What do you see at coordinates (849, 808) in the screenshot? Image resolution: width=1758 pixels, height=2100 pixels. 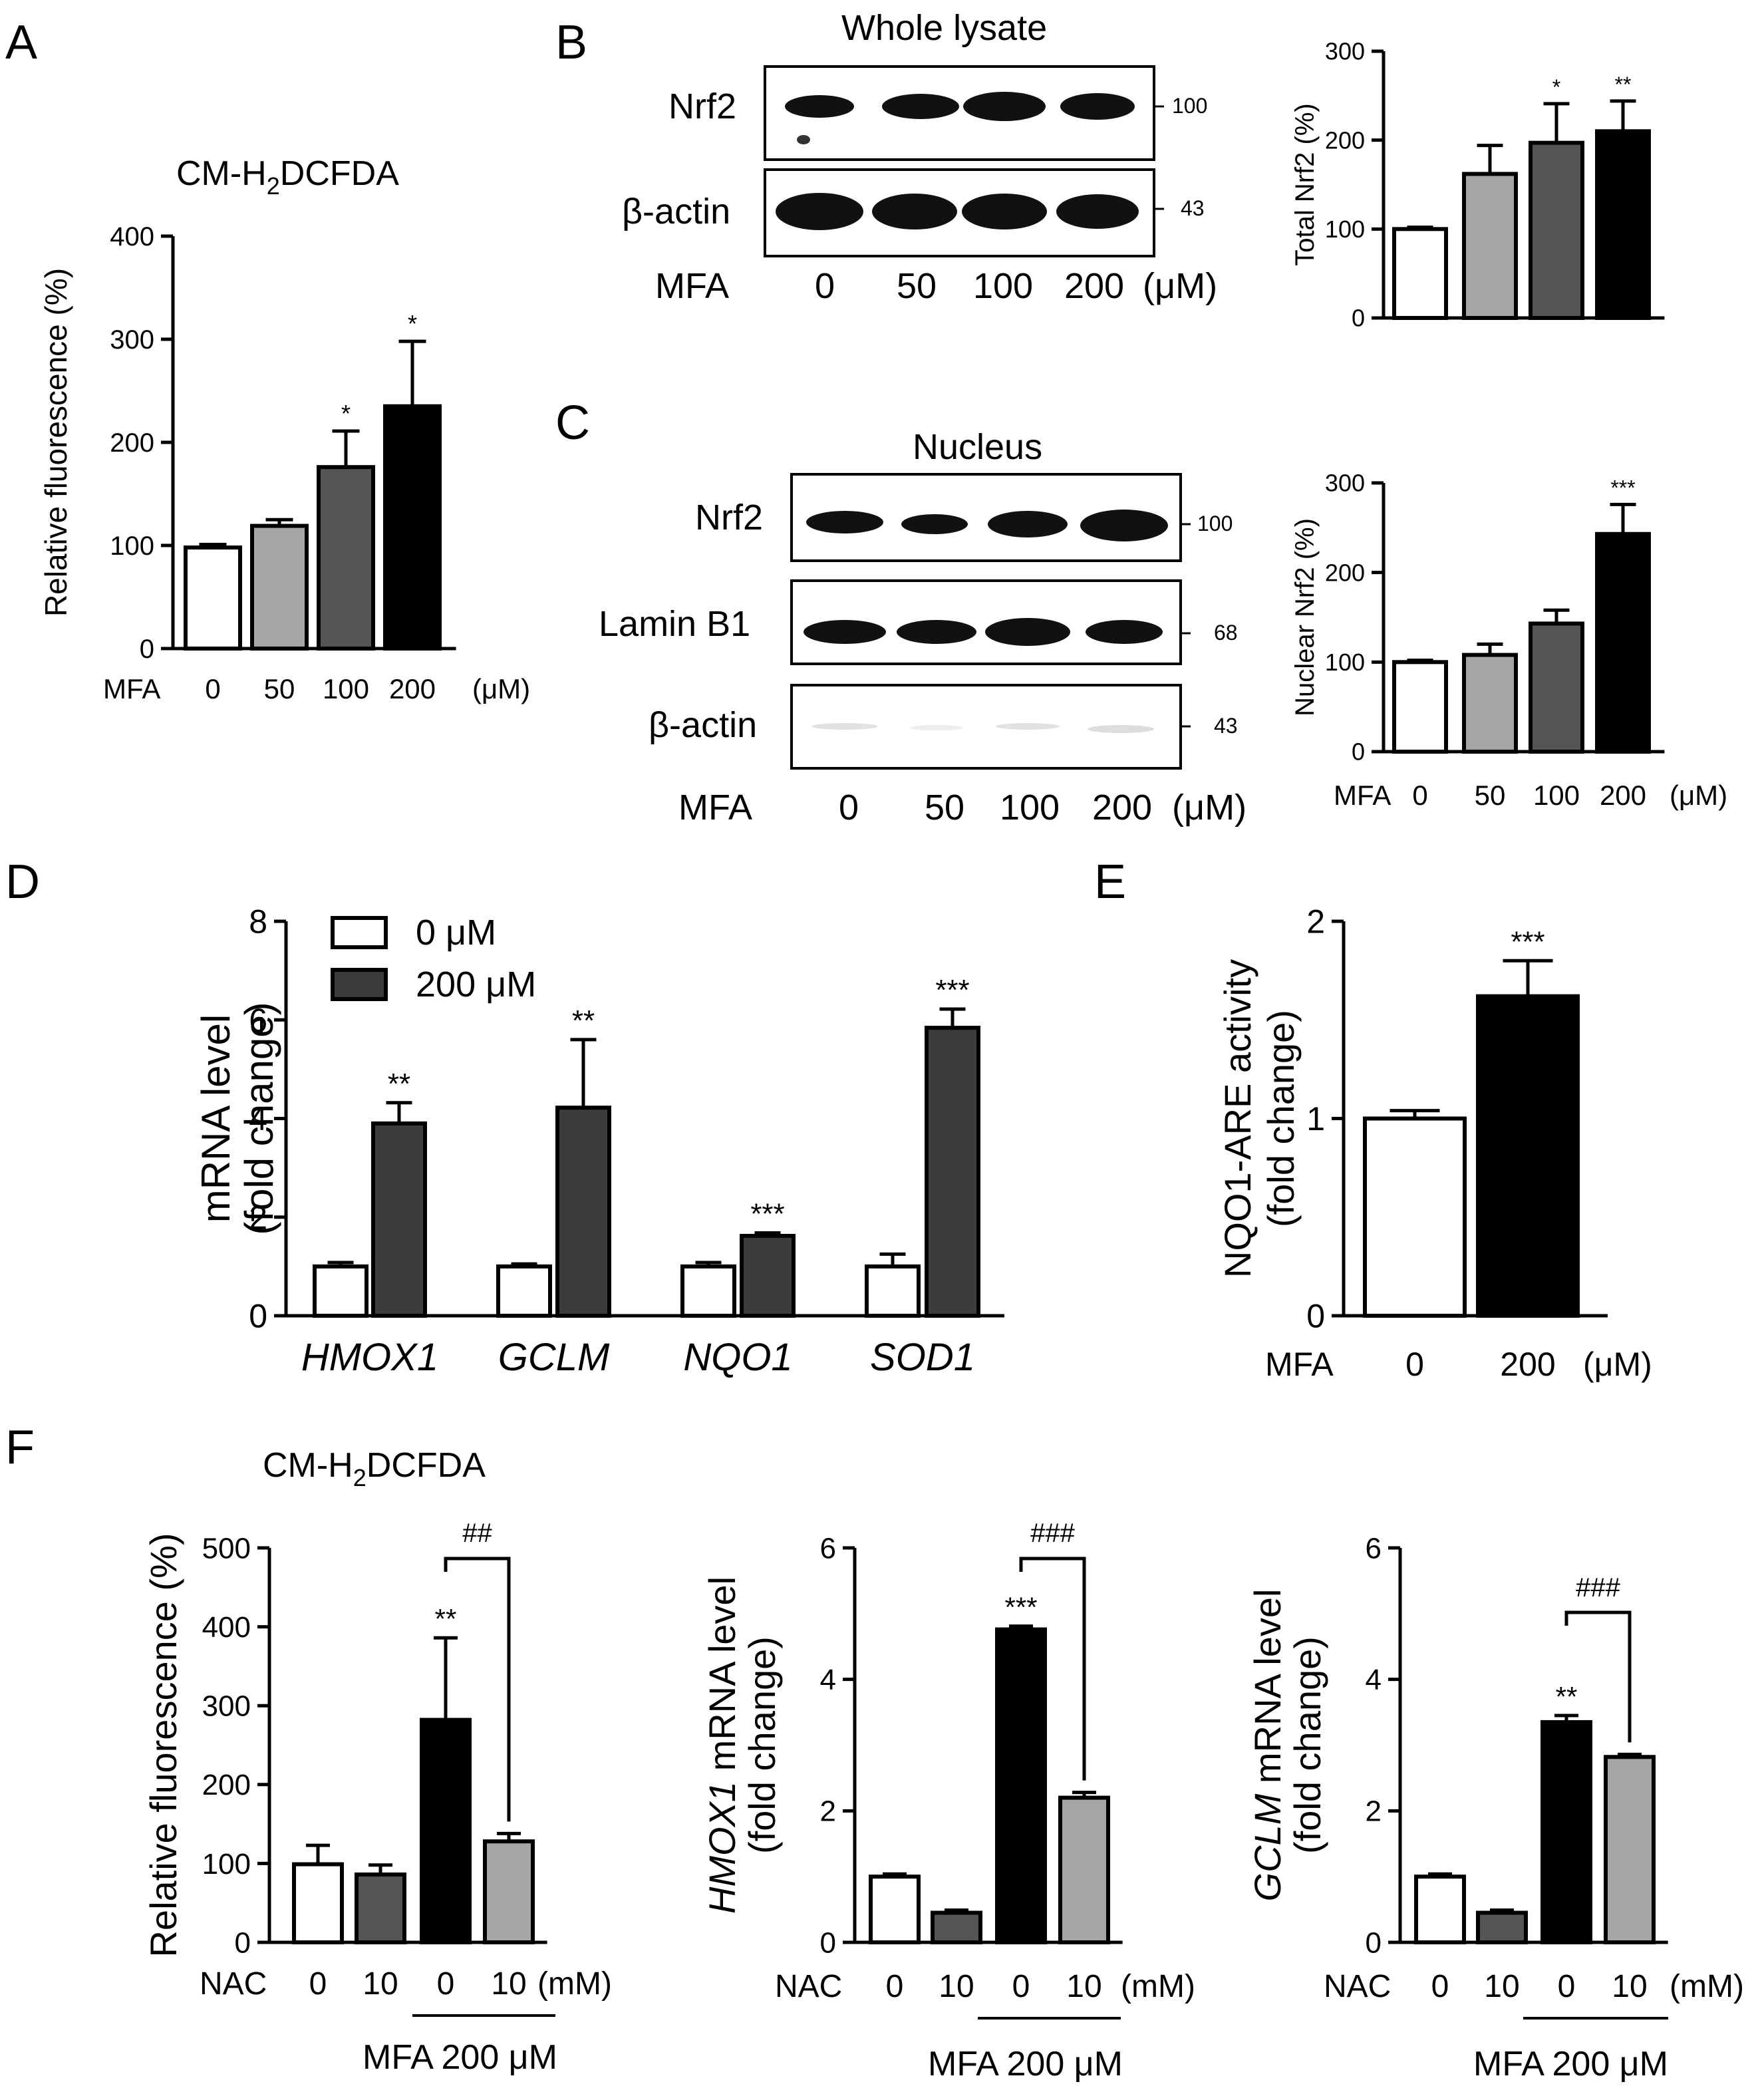 I see `blot-c-lane-0: 0` at bounding box center [849, 808].